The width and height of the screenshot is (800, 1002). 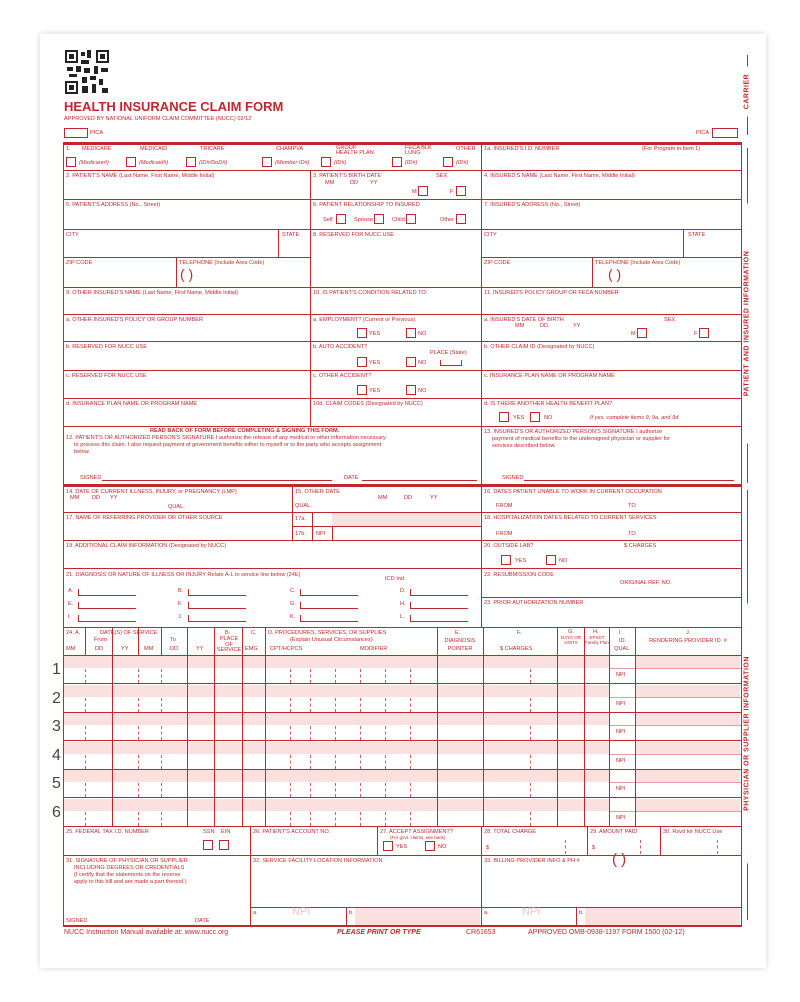 I want to click on other-accident-no-checkbox, so click(x=411, y=390).